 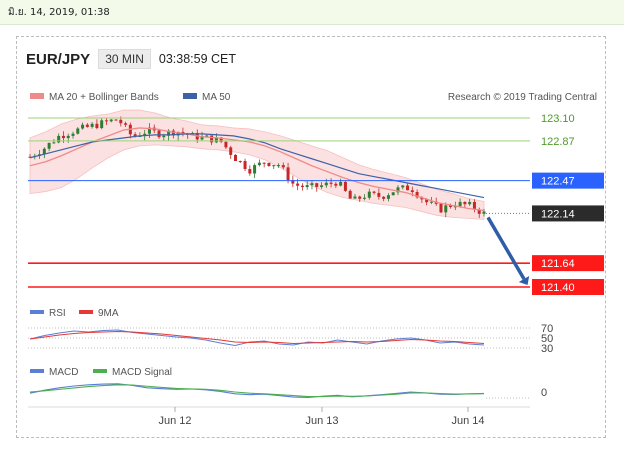 I want to click on ma20-legend-label: MA 20 + Bollinger Bands, so click(x=104, y=97).